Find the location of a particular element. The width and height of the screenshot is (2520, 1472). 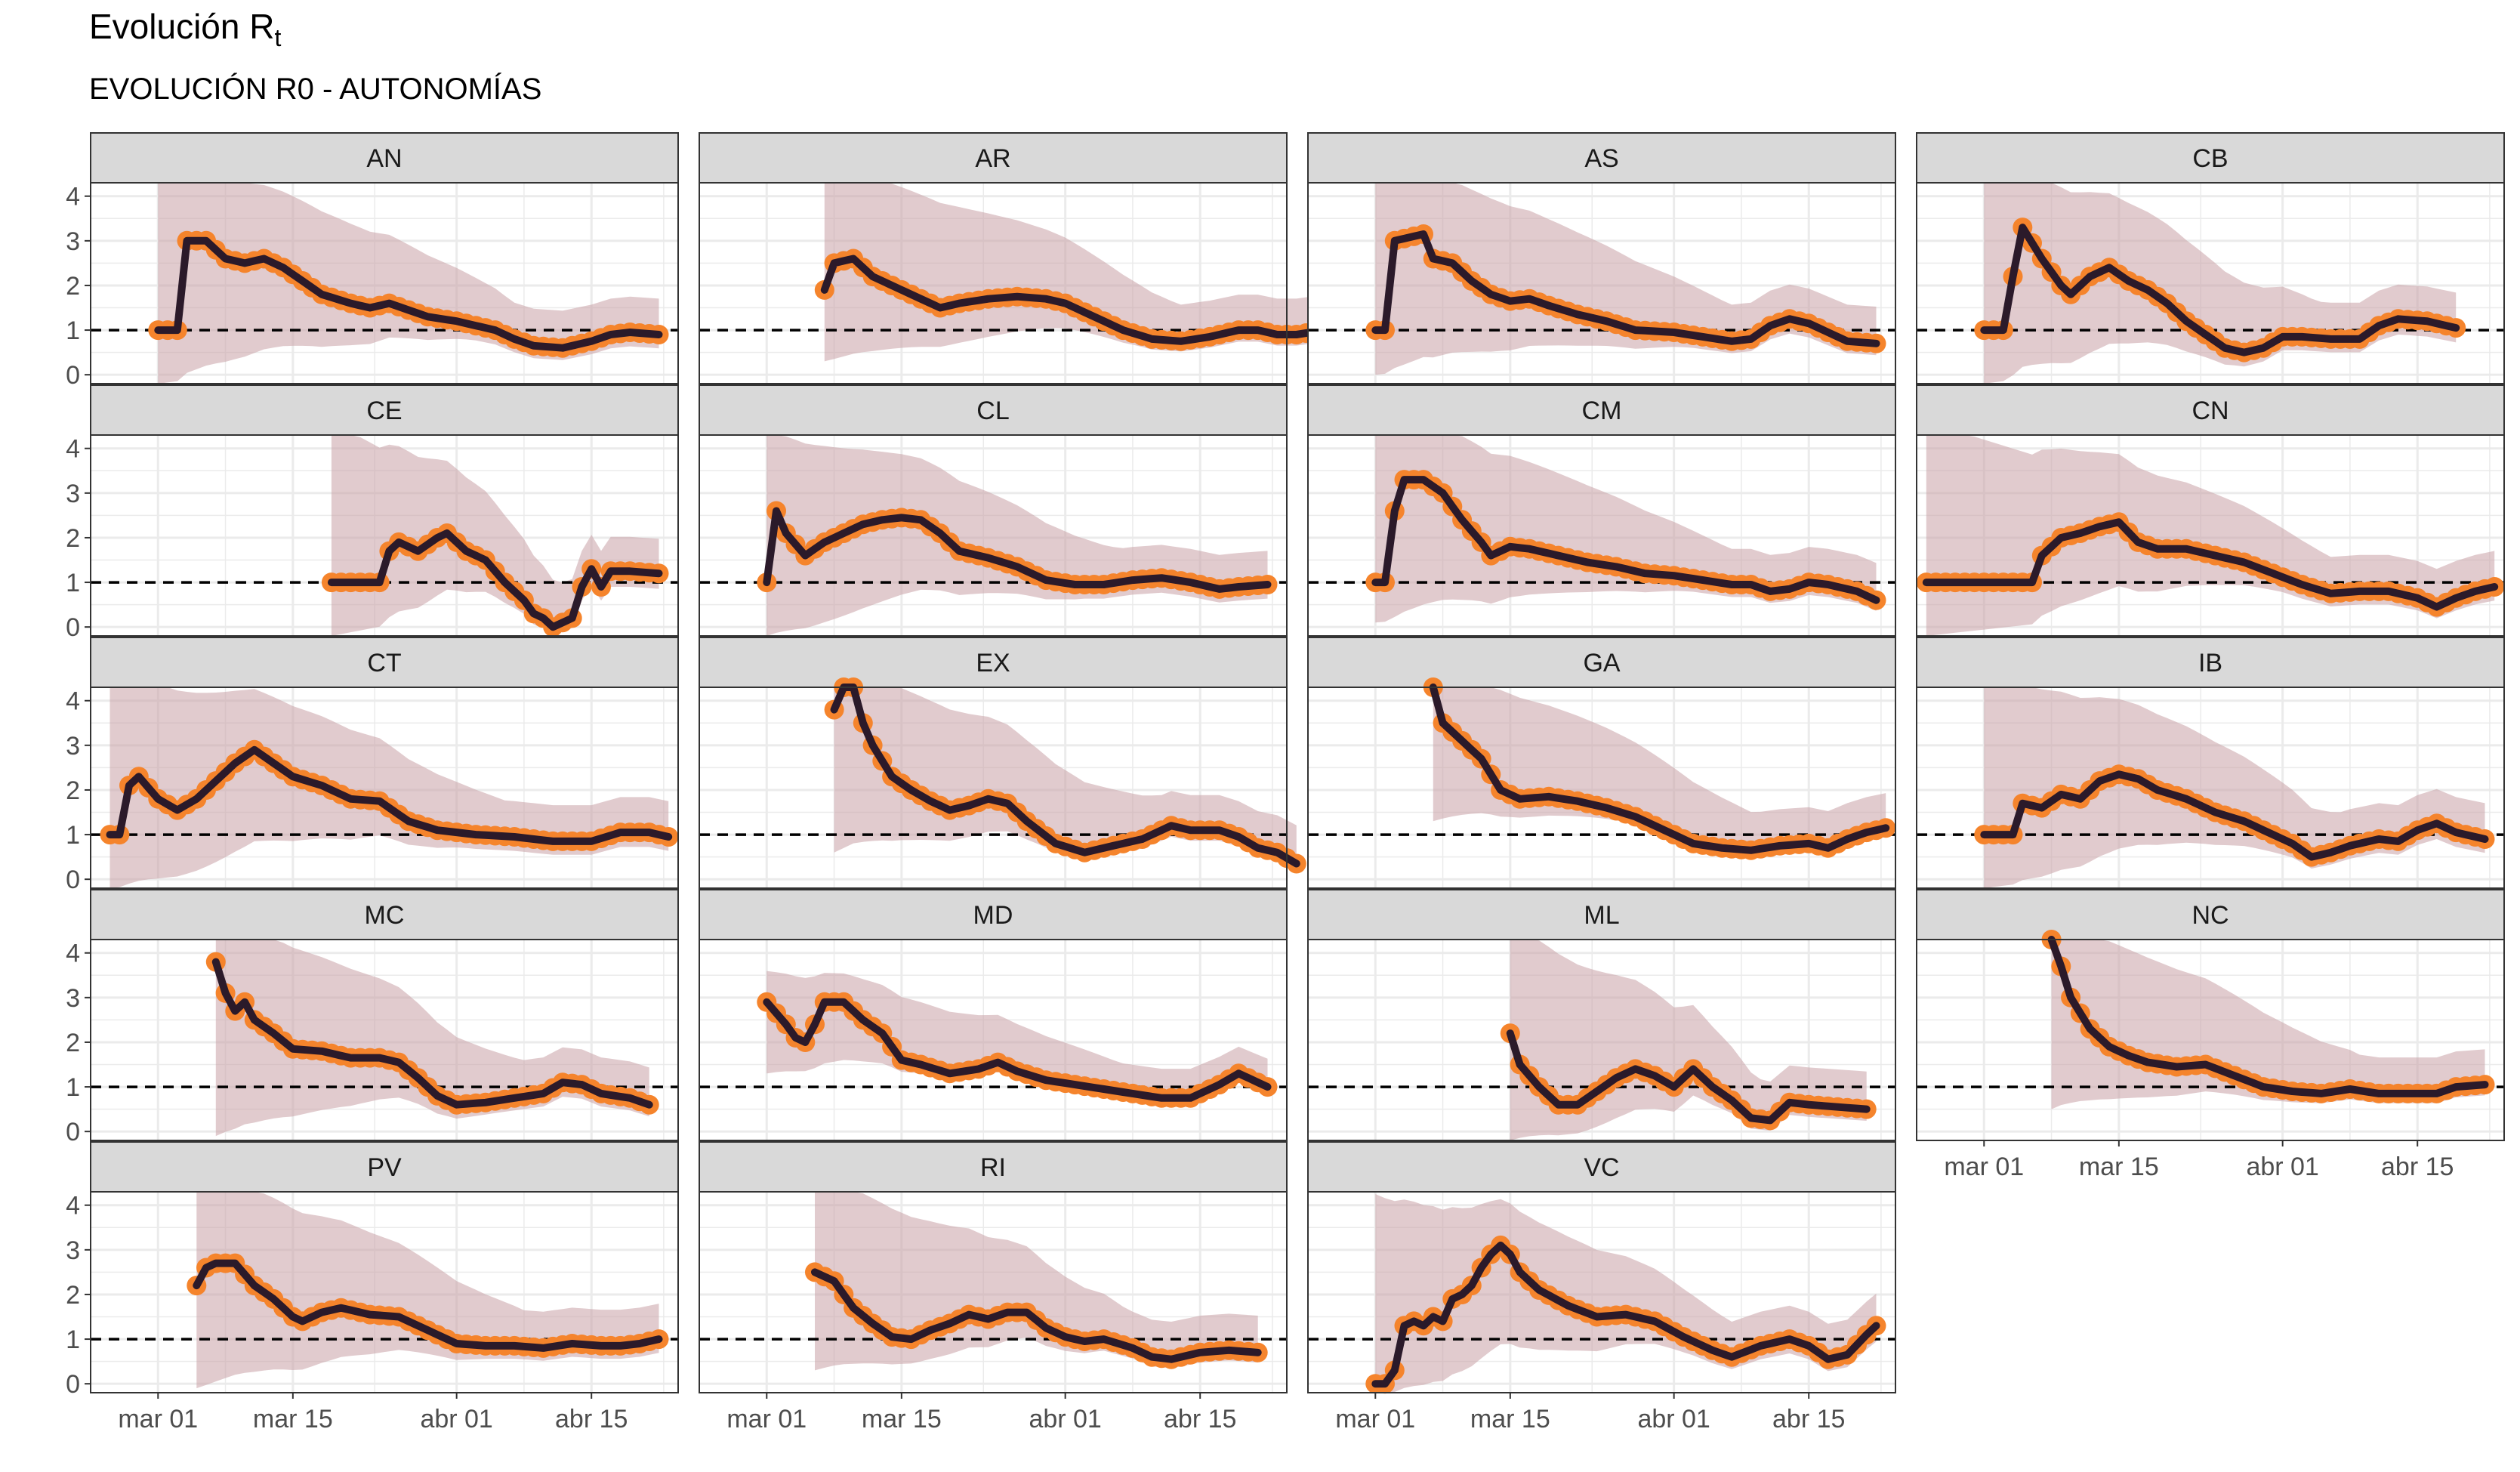

facet-panel-pv: PV 0 1 2 3 4 mar 01 mar 15 abr 01 abr 15 is located at coordinates (372, 1287).